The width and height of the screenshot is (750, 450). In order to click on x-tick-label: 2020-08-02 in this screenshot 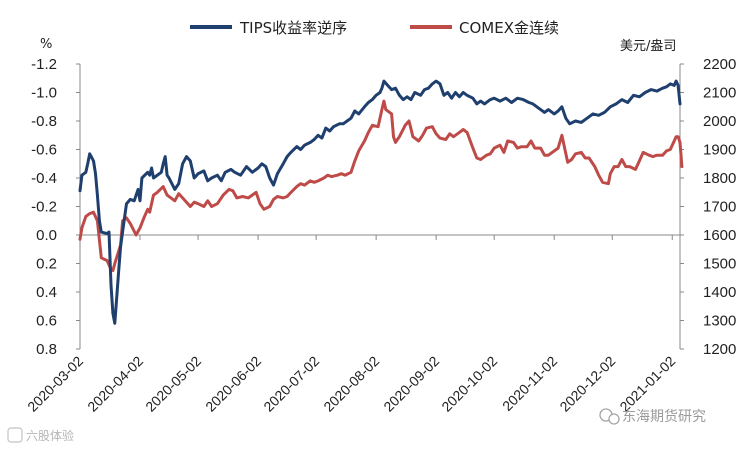, I will do `click(351, 384)`.